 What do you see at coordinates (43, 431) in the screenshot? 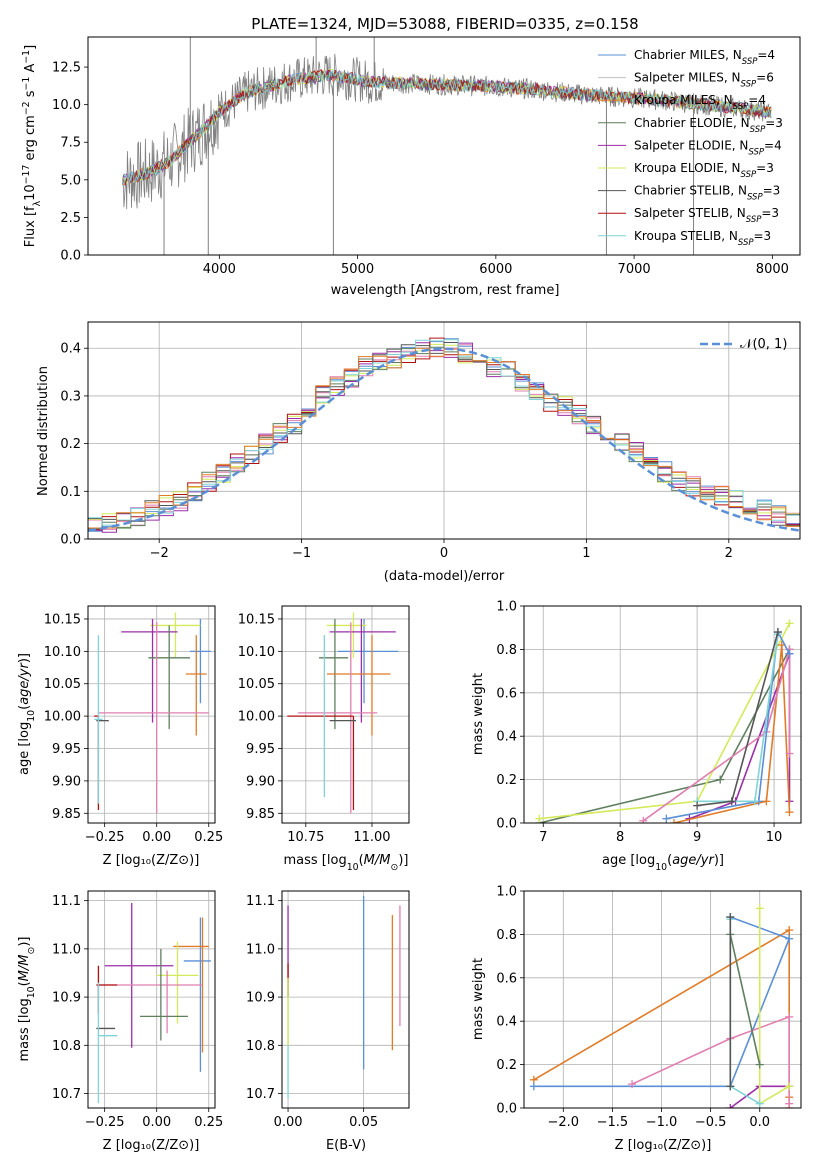
I see `y-axis-label: Normed distribution` at bounding box center [43, 431].